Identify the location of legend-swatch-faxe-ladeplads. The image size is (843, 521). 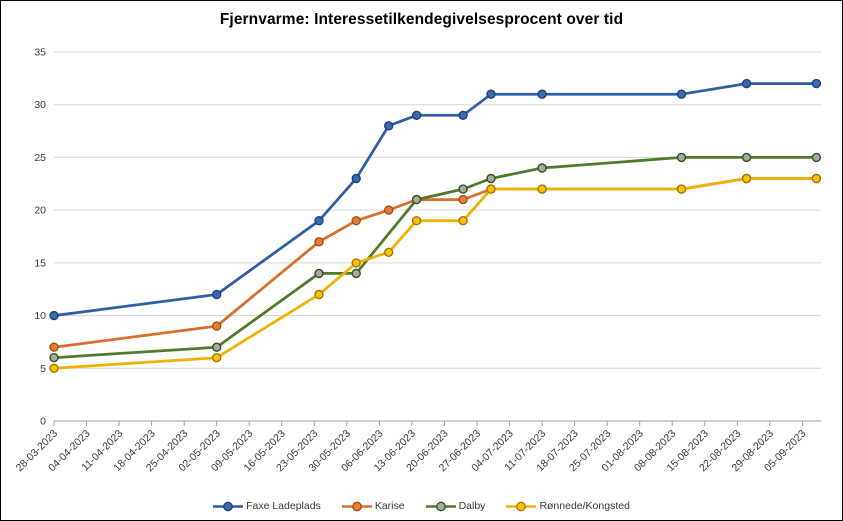
(228, 506).